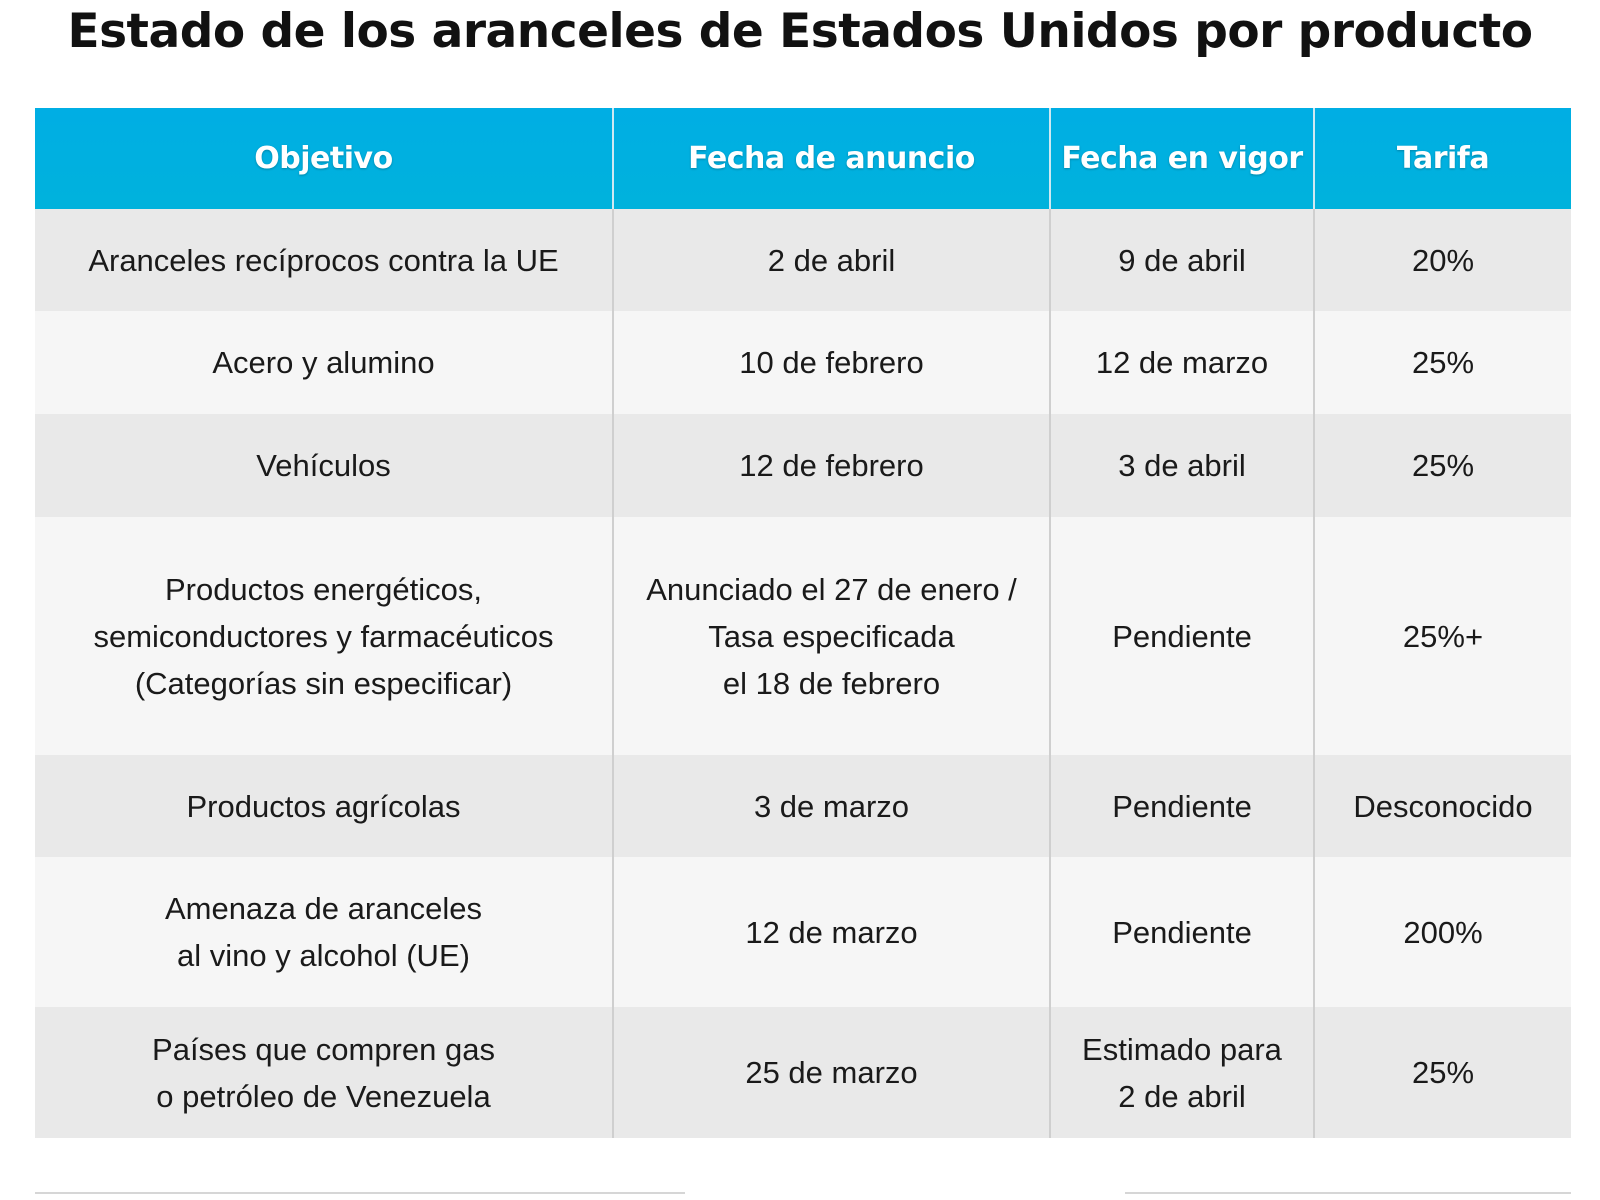 This screenshot has height=1200, width=1600. I want to click on cell-fecha-anuncio: 3 de marzo, so click(832, 806).